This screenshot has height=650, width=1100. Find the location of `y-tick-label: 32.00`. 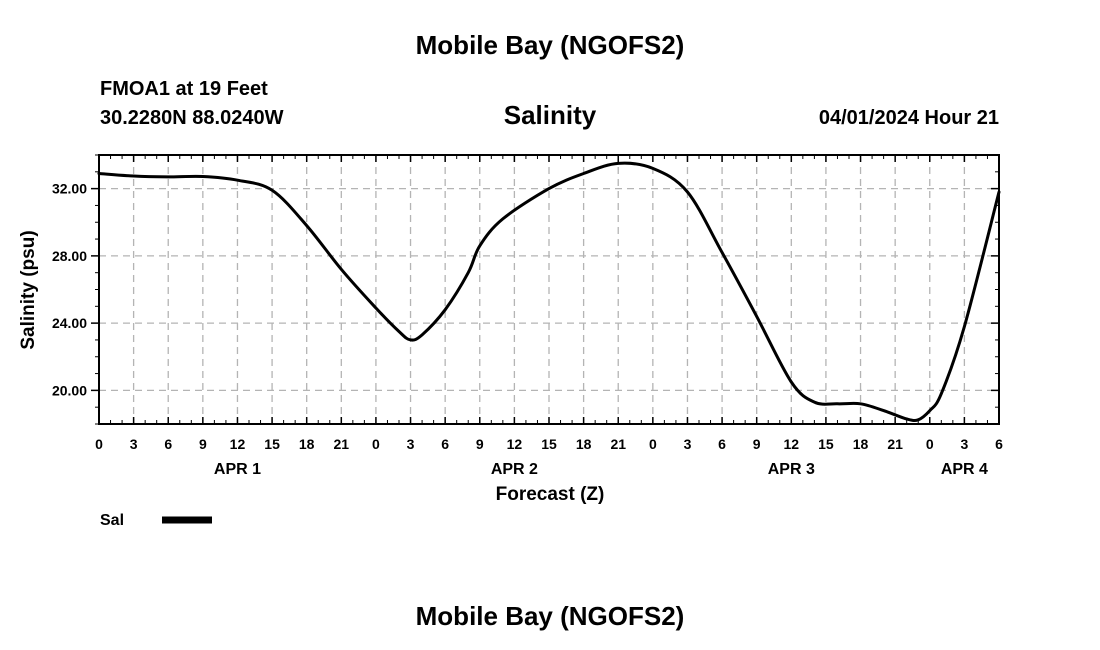

y-tick-label: 32.00 is located at coordinates (69, 189).